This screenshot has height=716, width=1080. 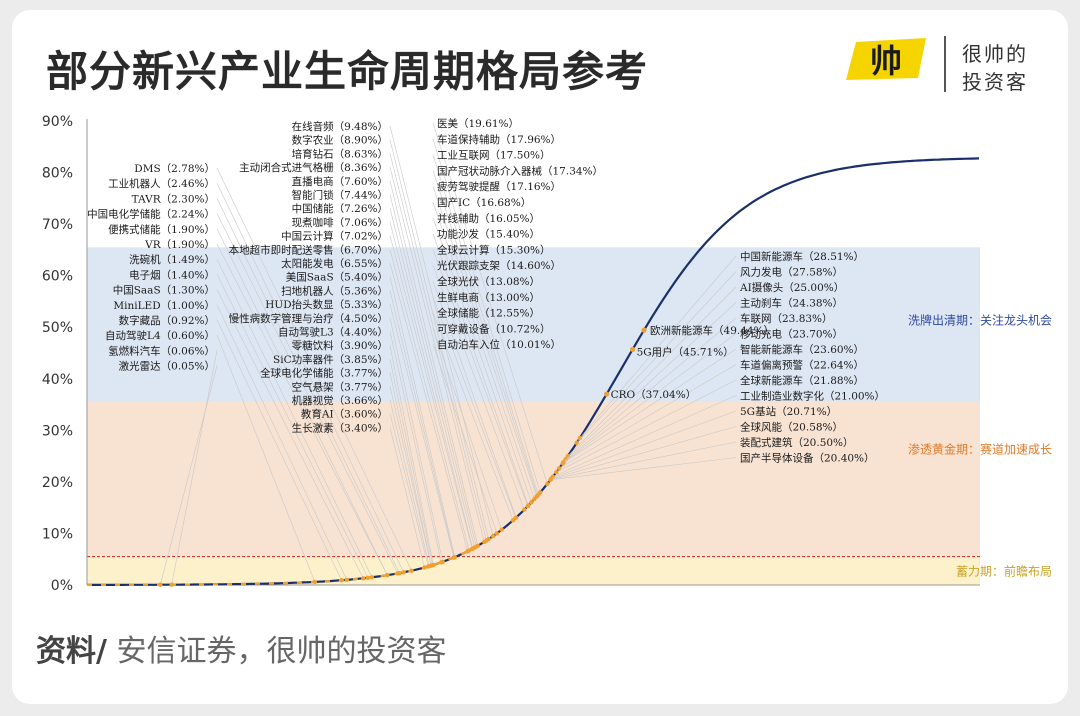 I want to click on point-label: DMS（2.78%）, so click(x=174, y=169).